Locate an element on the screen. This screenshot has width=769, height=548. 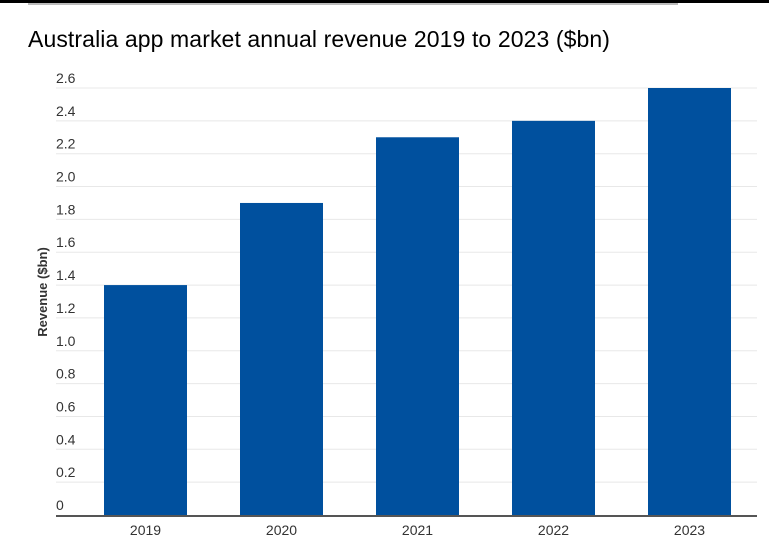
y-tick-label: 0.6 is located at coordinates (66, 406).